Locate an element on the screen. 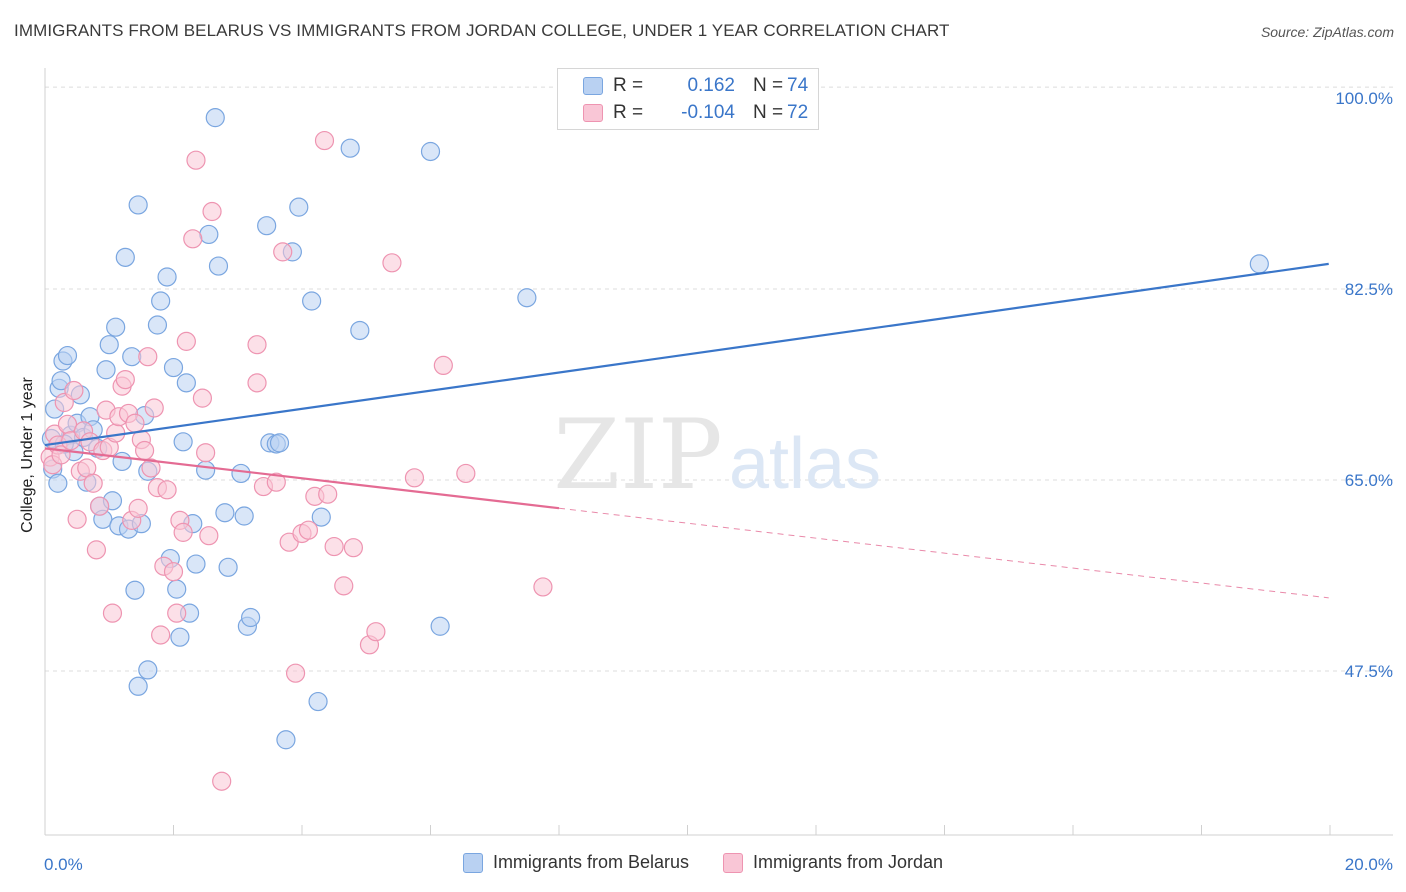 This screenshot has width=1406, height=892. series-legend-jordan: Immigrants from Jordan is located at coordinates (833, 862).